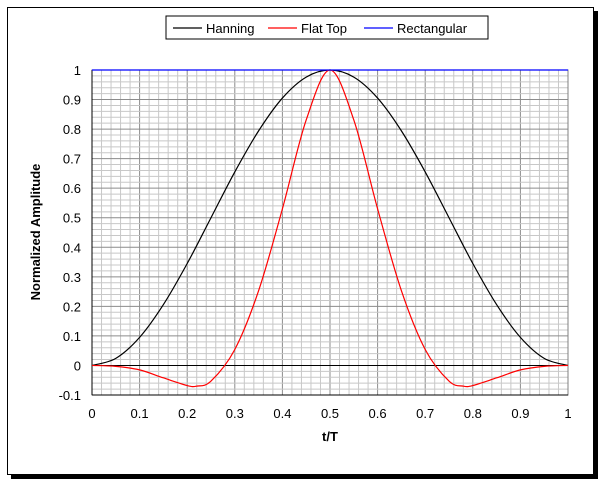  Describe the element at coordinates (330, 436) in the screenshot. I see `x-axis-title: t/T` at that location.